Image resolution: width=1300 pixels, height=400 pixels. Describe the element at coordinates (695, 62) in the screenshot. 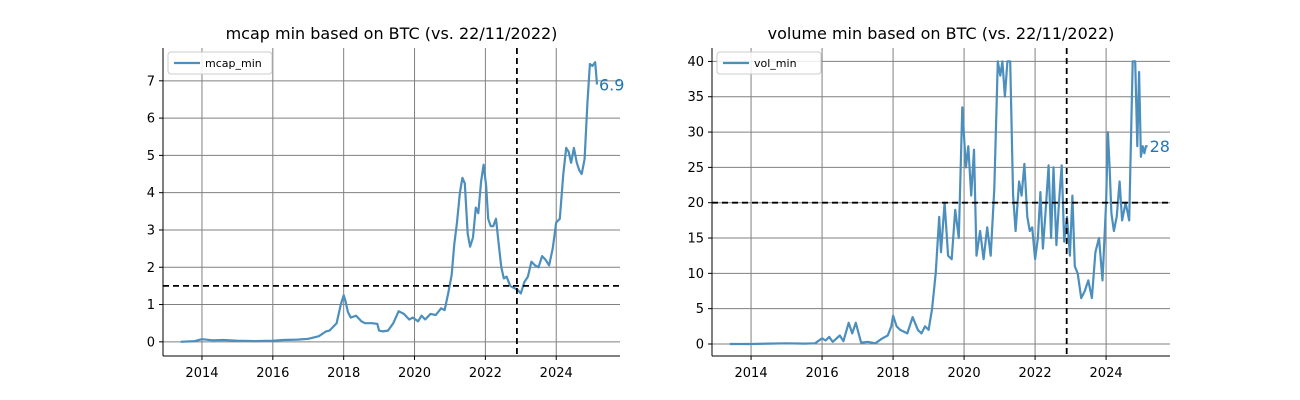

I see `y-tick-label: 40` at that location.